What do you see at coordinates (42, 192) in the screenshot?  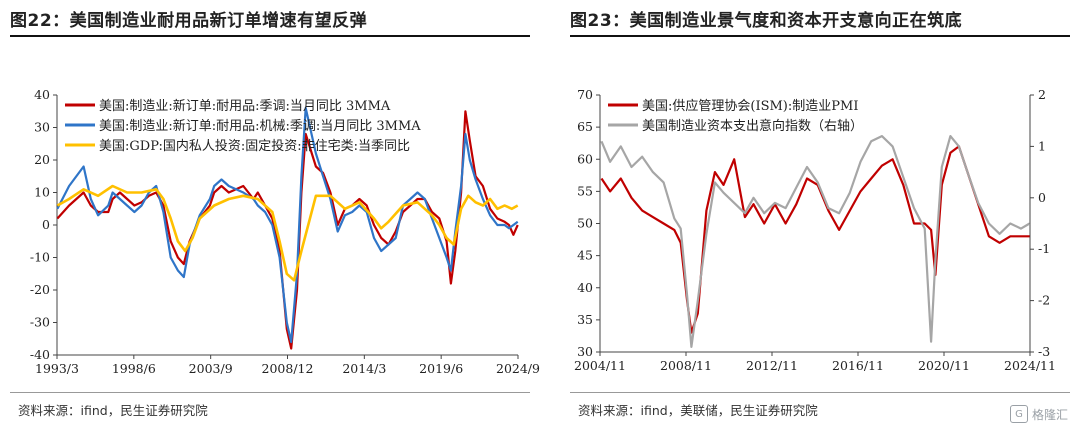 I see `left-y-tick-label: 10` at bounding box center [42, 192].